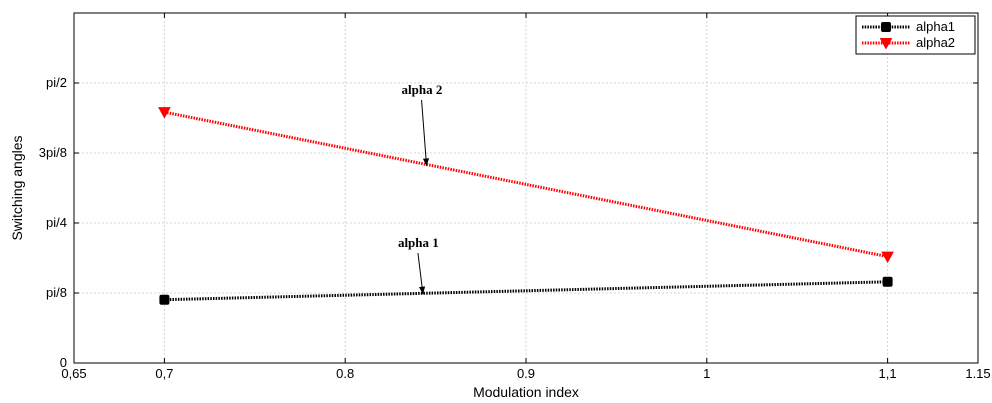 The height and width of the screenshot is (403, 992). Describe the element at coordinates (418, 242) in the screenshot. I see `annotation-alpha-1: alpha 1` at that location.